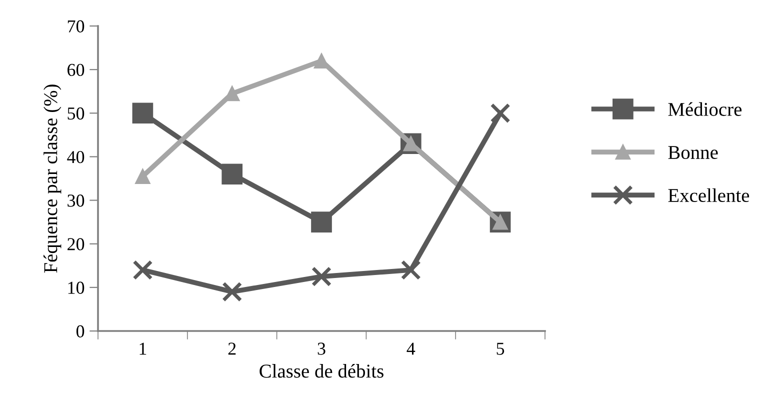 This screenshot has width=758, height=408. Describe the element at coordinates (76, 113) in the screenshot. I see `y-tick-label: 50` at that location.